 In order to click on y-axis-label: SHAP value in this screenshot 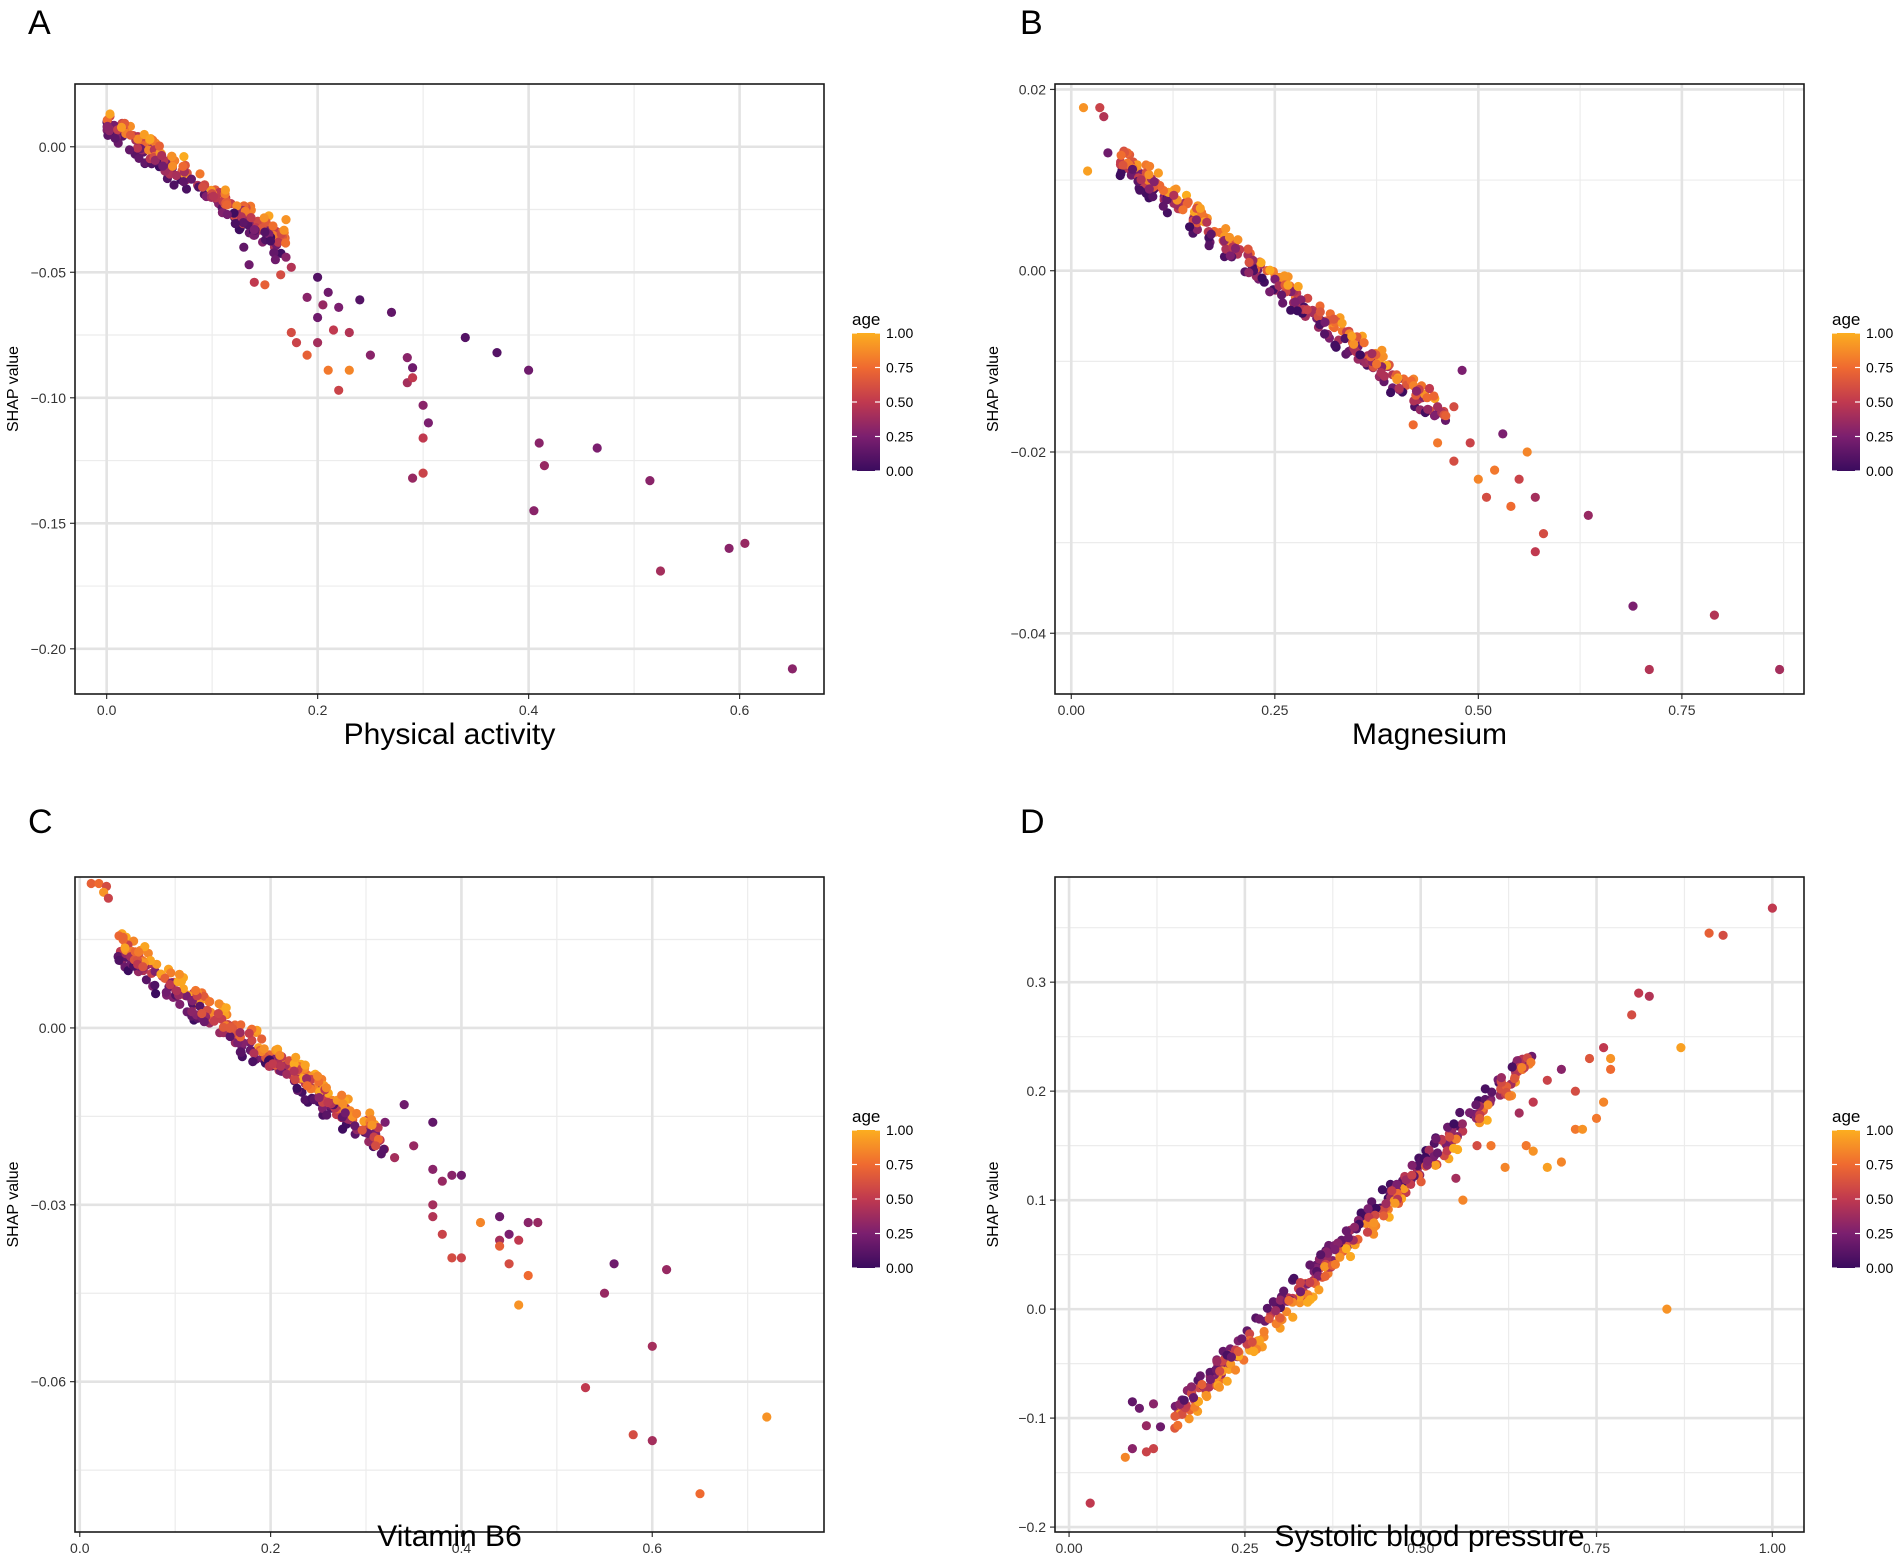, I will do `click(993, 389)`.